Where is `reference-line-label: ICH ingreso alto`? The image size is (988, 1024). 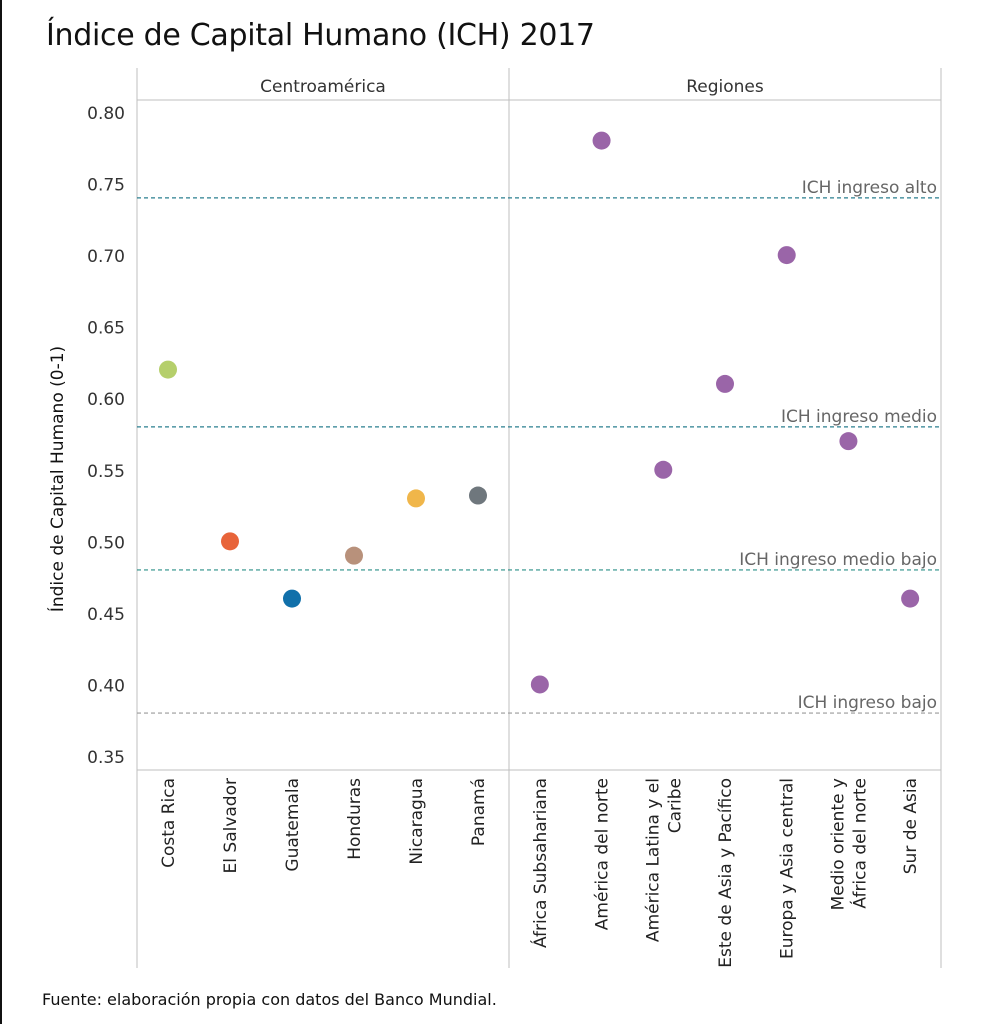
reference-line-label: ICH ingreso alto is located at coordinates (869, 188).